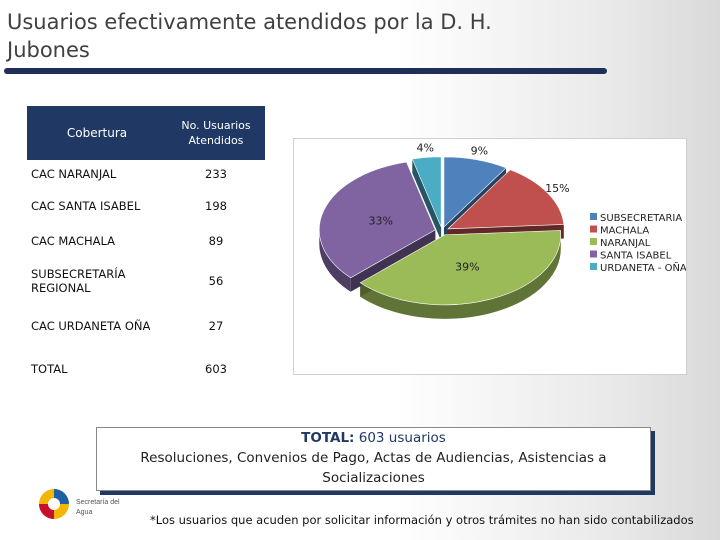  Describe the element at coordinates (146, 281) in the screenshot. I see `table-row: SUBSECRETARÍA REGIONAL 56` at that location.